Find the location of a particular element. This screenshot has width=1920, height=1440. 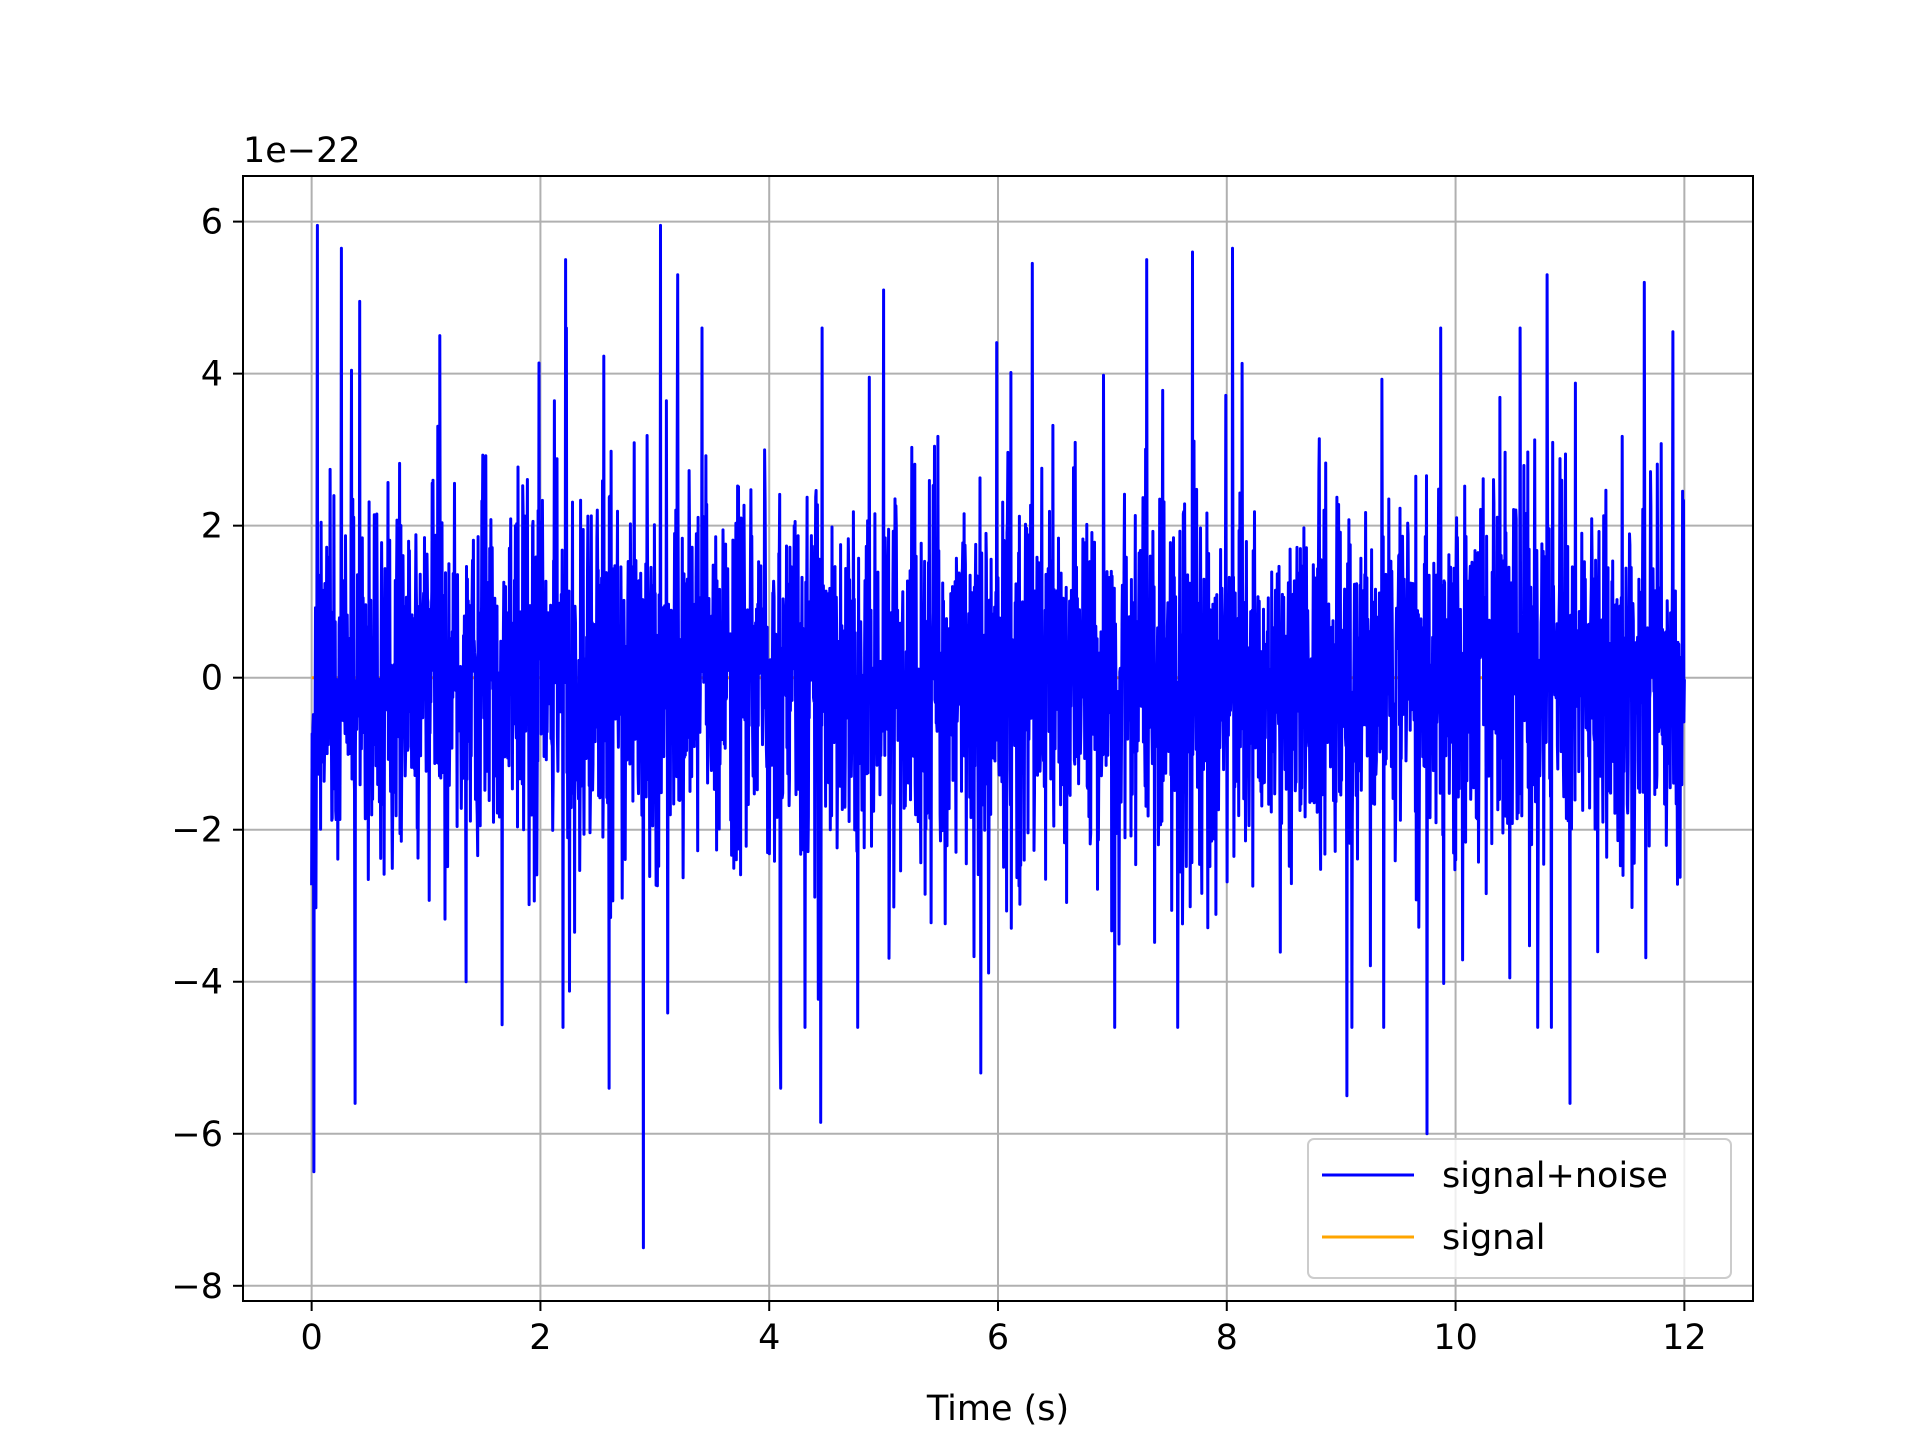

y-tick-label: 0 is located at coordinates (212, 679).